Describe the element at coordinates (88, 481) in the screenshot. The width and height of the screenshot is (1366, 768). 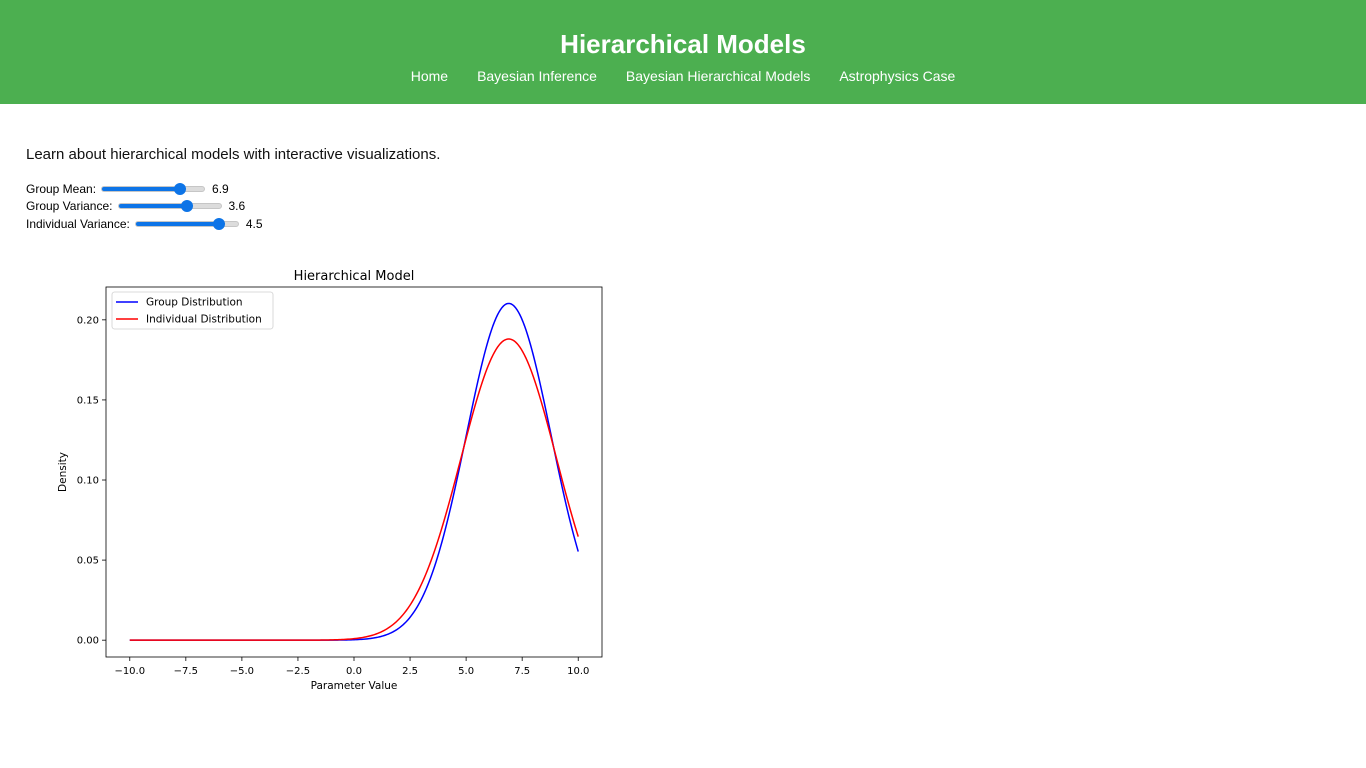
I see `y-tick-label: 0.10` at that location.